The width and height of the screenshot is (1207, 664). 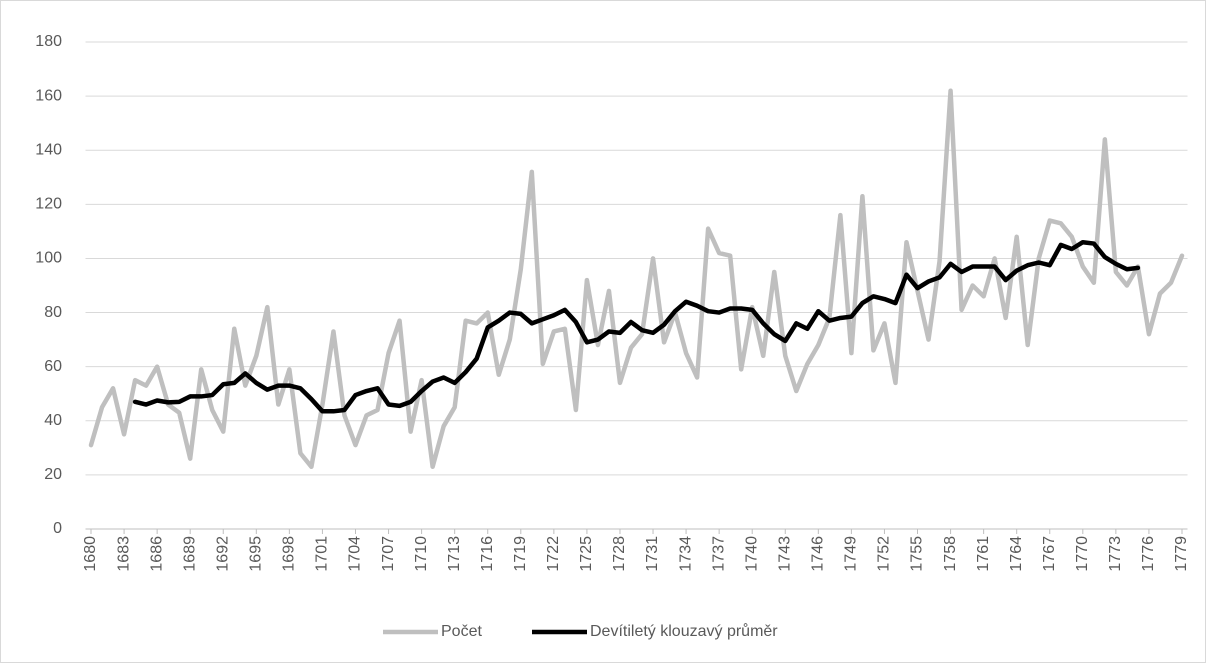 I want to click on x-tick-label: 1746, so click(x=818, y=554).